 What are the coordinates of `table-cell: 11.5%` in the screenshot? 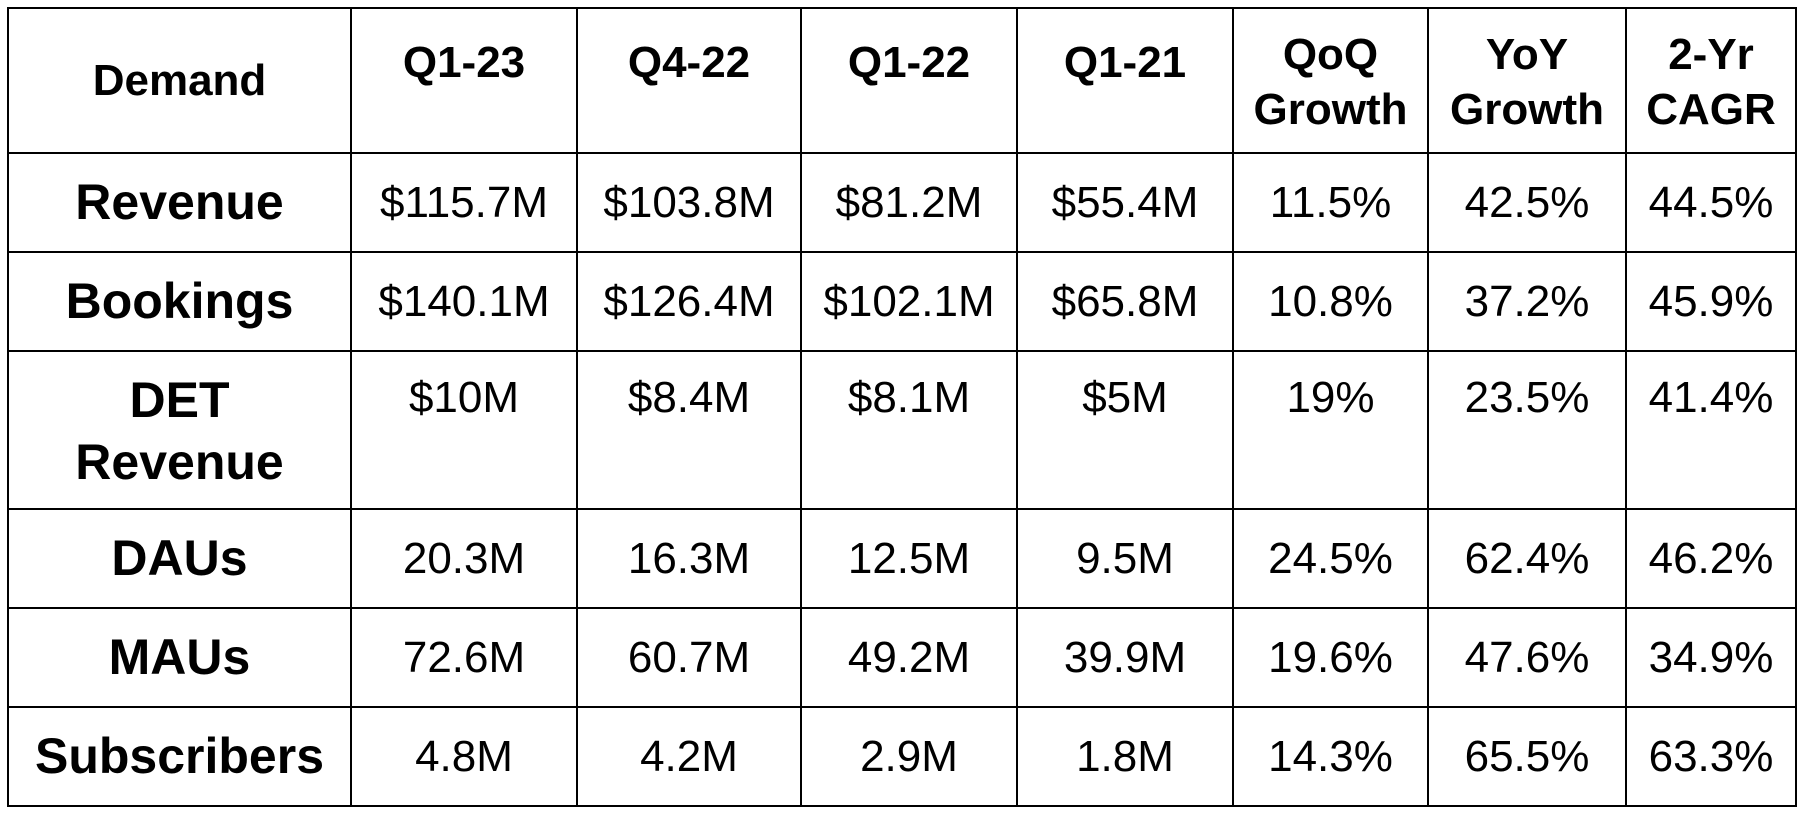 It's located at (1330, 202).